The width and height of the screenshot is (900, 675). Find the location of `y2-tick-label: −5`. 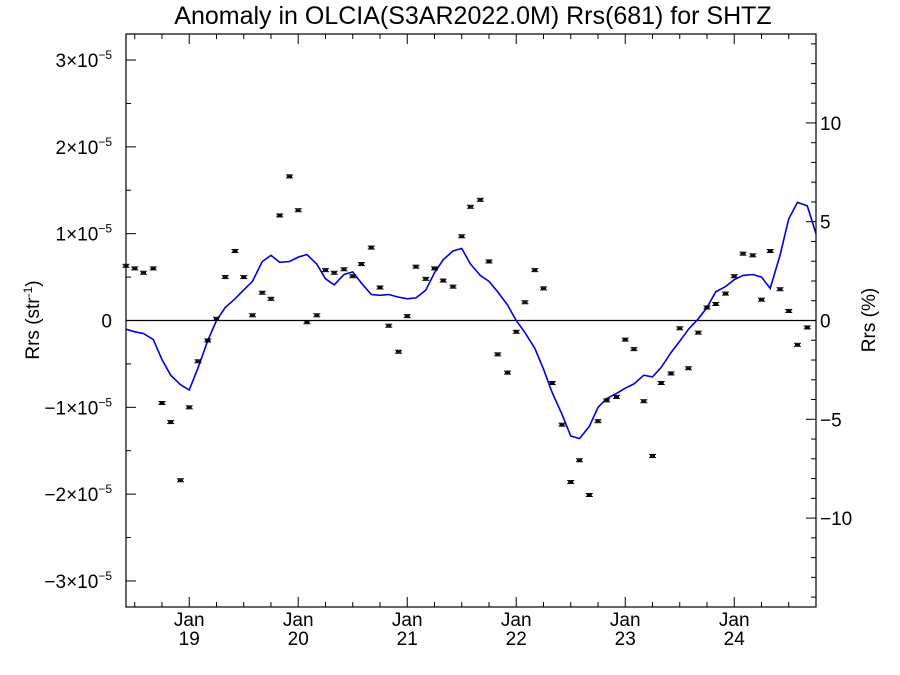

y2-tick-label: −5 is located at coordinates (831, 420).